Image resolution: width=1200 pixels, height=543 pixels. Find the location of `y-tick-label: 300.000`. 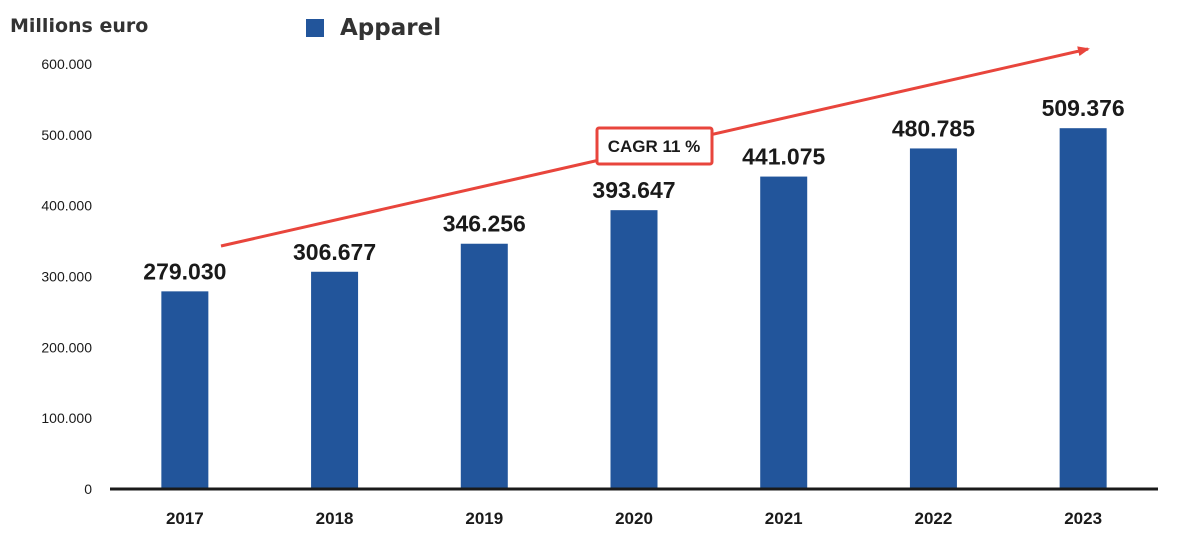

y-tick-label: 300.000 is located at coordinates (66, 277).